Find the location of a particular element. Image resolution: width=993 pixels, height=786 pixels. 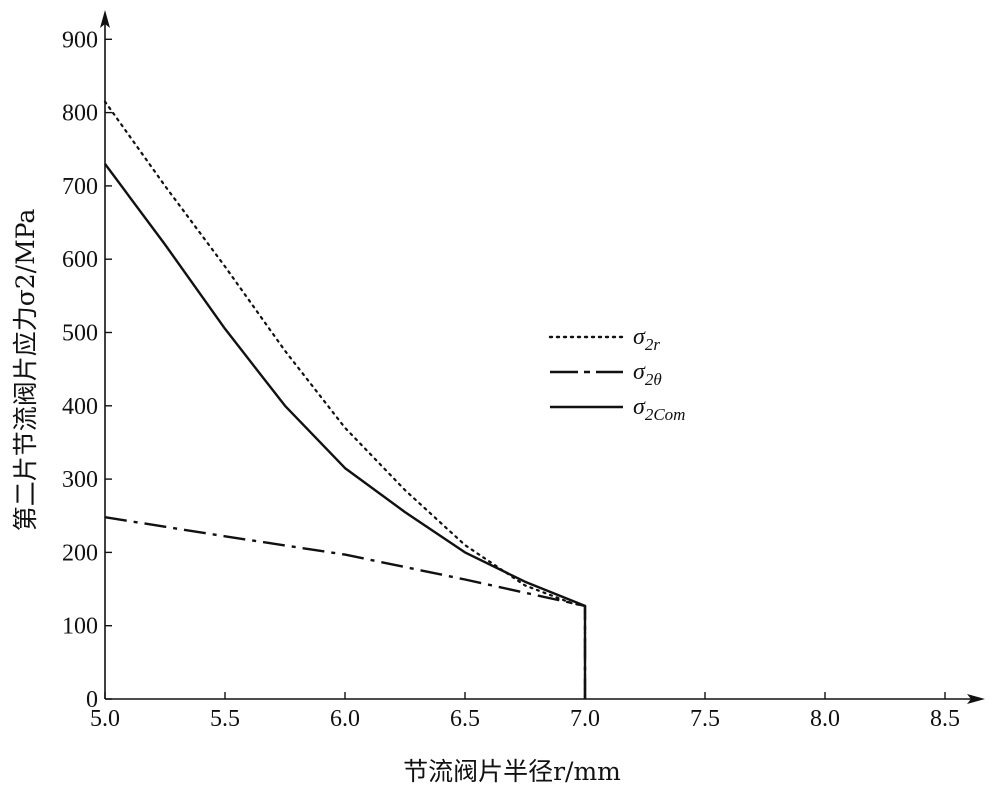

x-tick-label: 7.5 is located at coordinates (705, 719).